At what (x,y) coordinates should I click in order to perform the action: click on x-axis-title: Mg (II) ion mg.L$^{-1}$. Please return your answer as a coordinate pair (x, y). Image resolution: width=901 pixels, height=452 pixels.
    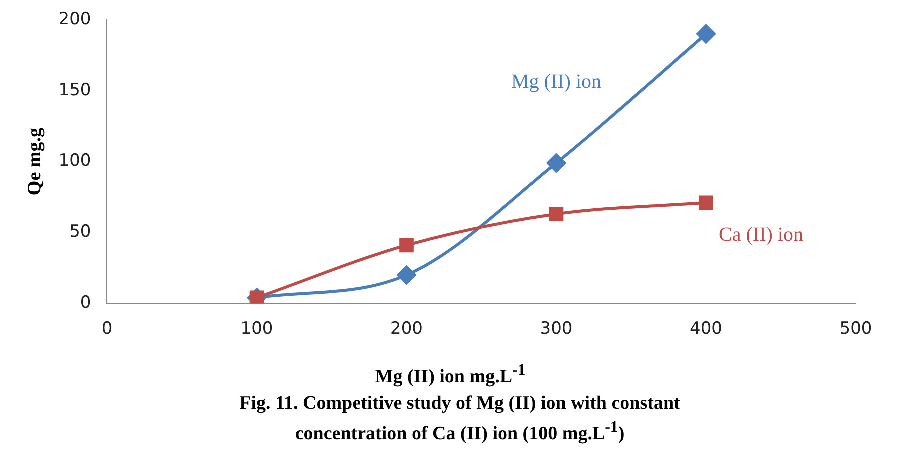
    Looking at the image, I should click on (450, 375).